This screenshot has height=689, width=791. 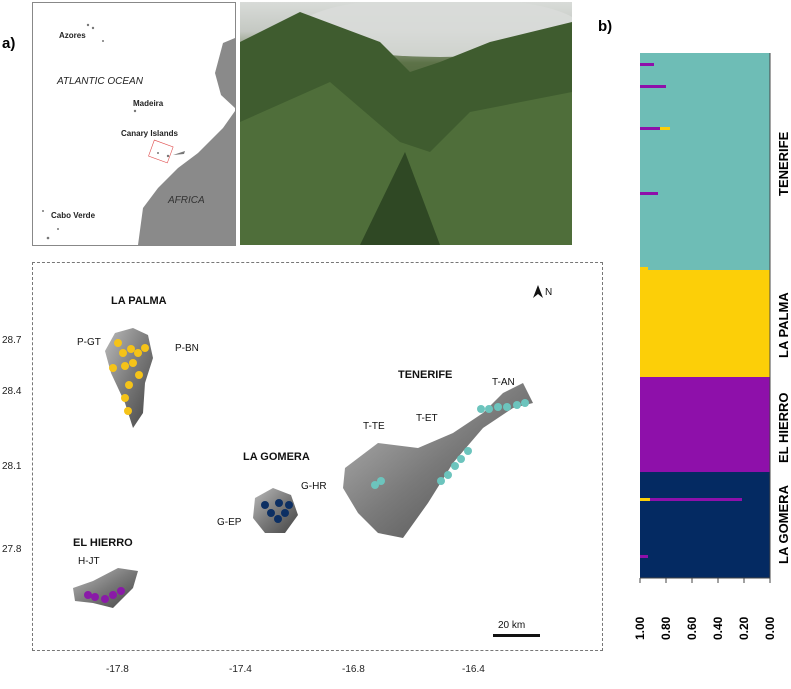 What do you see at coordinates (718, 628) in the screenshot?
I see `x-tick-label: 0.40` at bounding box center [718, 628].